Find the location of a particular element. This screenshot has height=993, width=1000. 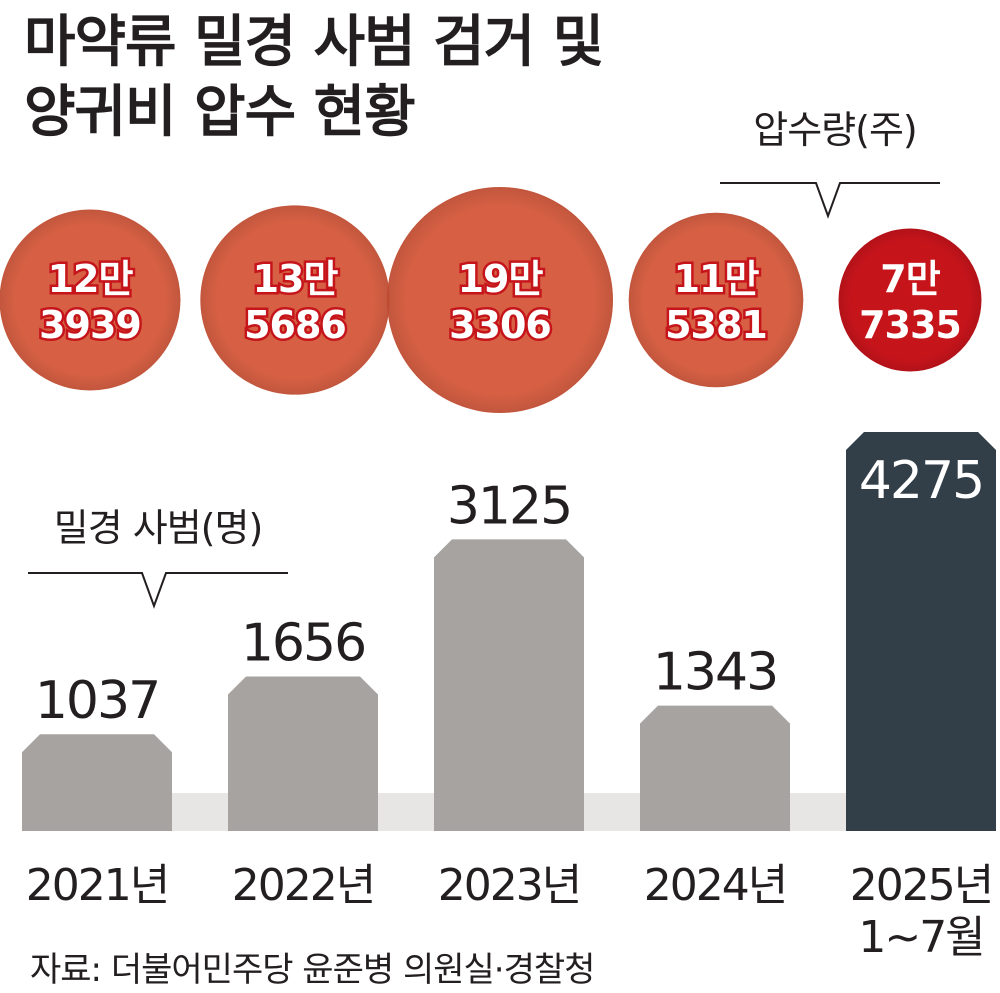

seizure-value-1-line-2: 3939 is located at coordinates (90, 325).